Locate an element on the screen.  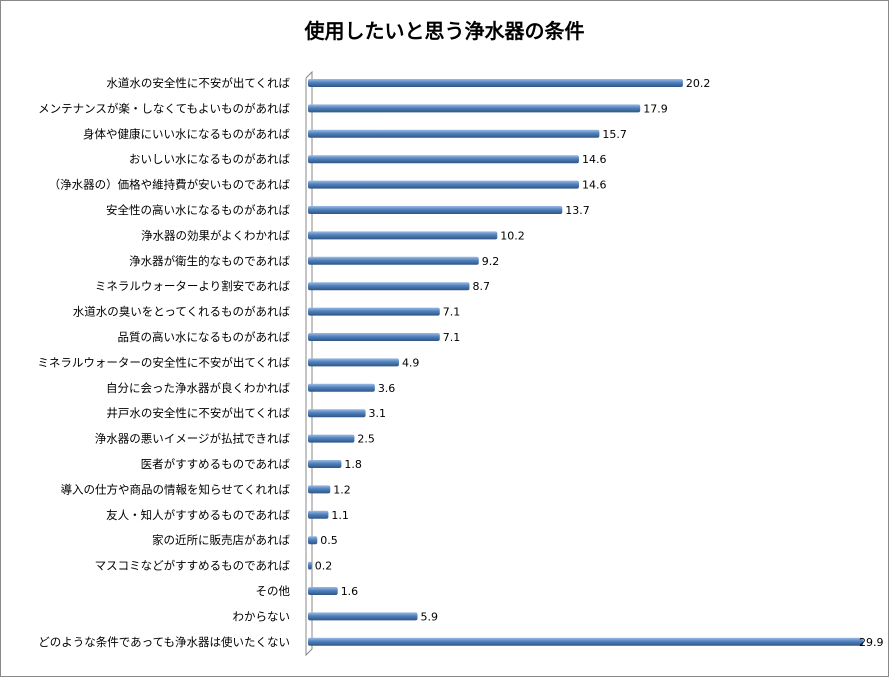
value-label: 2.5 is located at coordinates (366, 439).